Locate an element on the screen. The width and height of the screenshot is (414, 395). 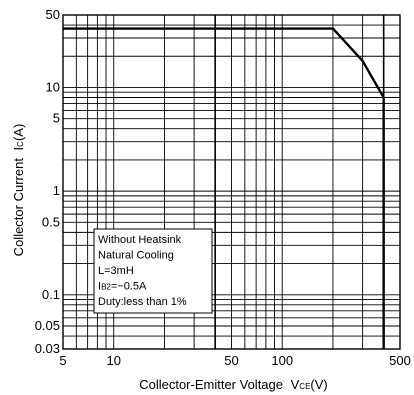
annotation-line: Duty:less than 1% is located at coordinates (142, 302).